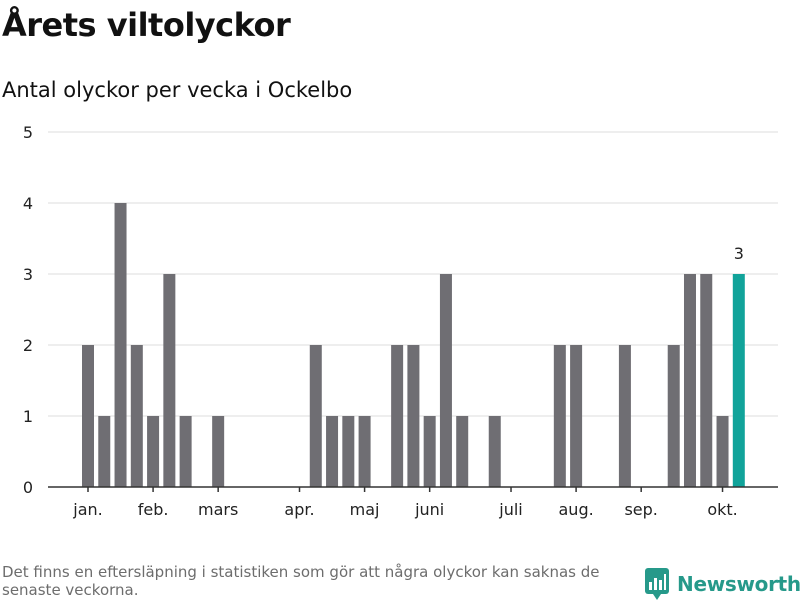  What do you see at coordinates (657, 584) in the screenshot?
I see `newsworthy-logo-icon` at bounding box center [657, 584].